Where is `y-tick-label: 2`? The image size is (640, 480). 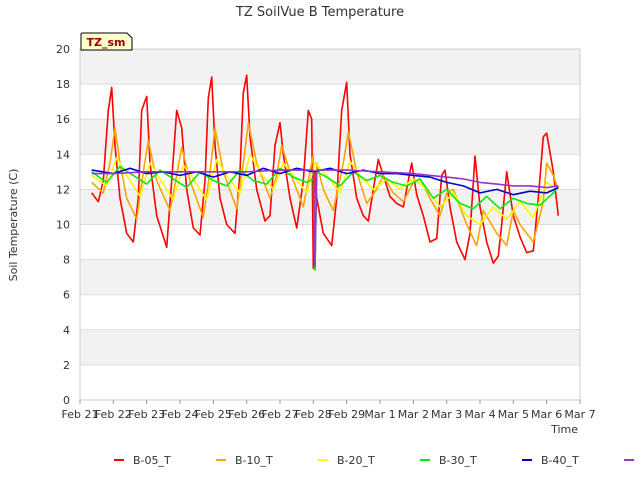 y-tick-label: 2 is located at coordinates (66, 365).